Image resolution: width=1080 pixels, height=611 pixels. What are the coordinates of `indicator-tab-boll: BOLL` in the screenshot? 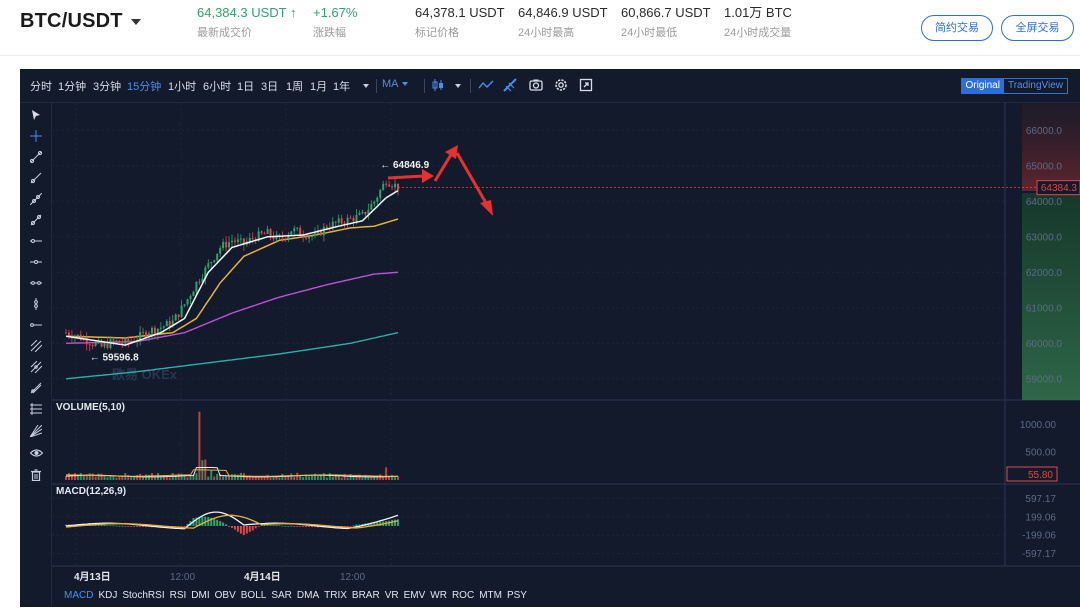 It's located at (253, 595).